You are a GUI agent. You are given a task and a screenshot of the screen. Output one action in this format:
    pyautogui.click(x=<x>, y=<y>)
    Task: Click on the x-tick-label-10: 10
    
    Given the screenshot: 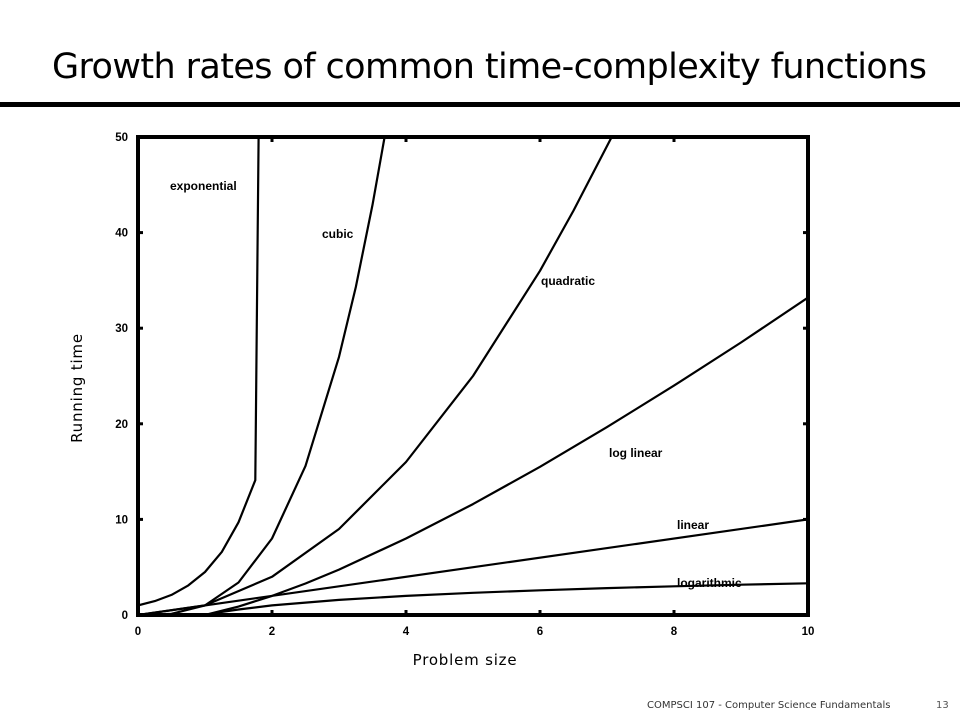 What is the action you would take?
    pyautogui.click(x=808, y=632)
    